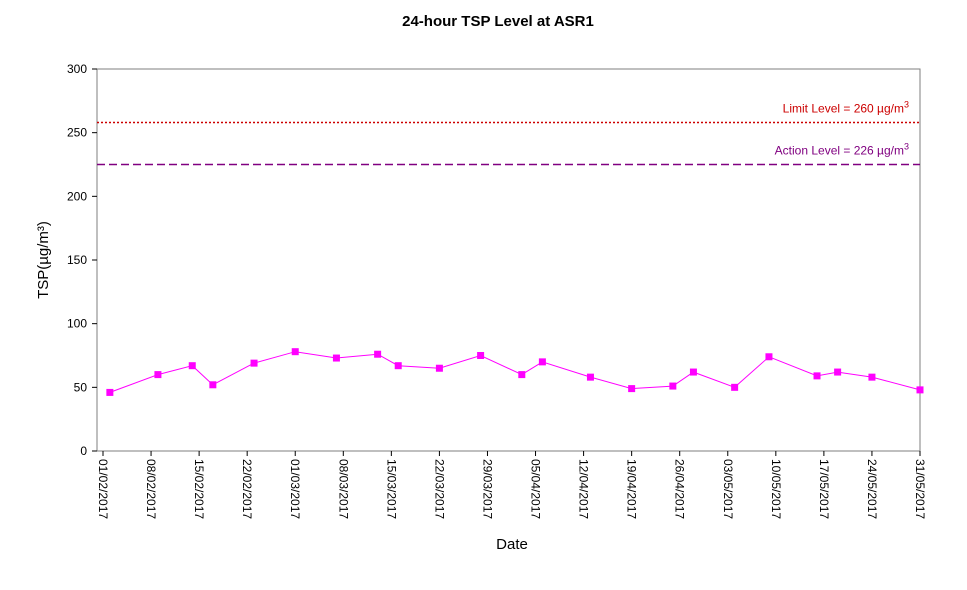 Image resolution: width=967 pixels, height=590 pixels. I want to click on y-axis: 0 50 100 150 200 250 300, so click(82, 260).